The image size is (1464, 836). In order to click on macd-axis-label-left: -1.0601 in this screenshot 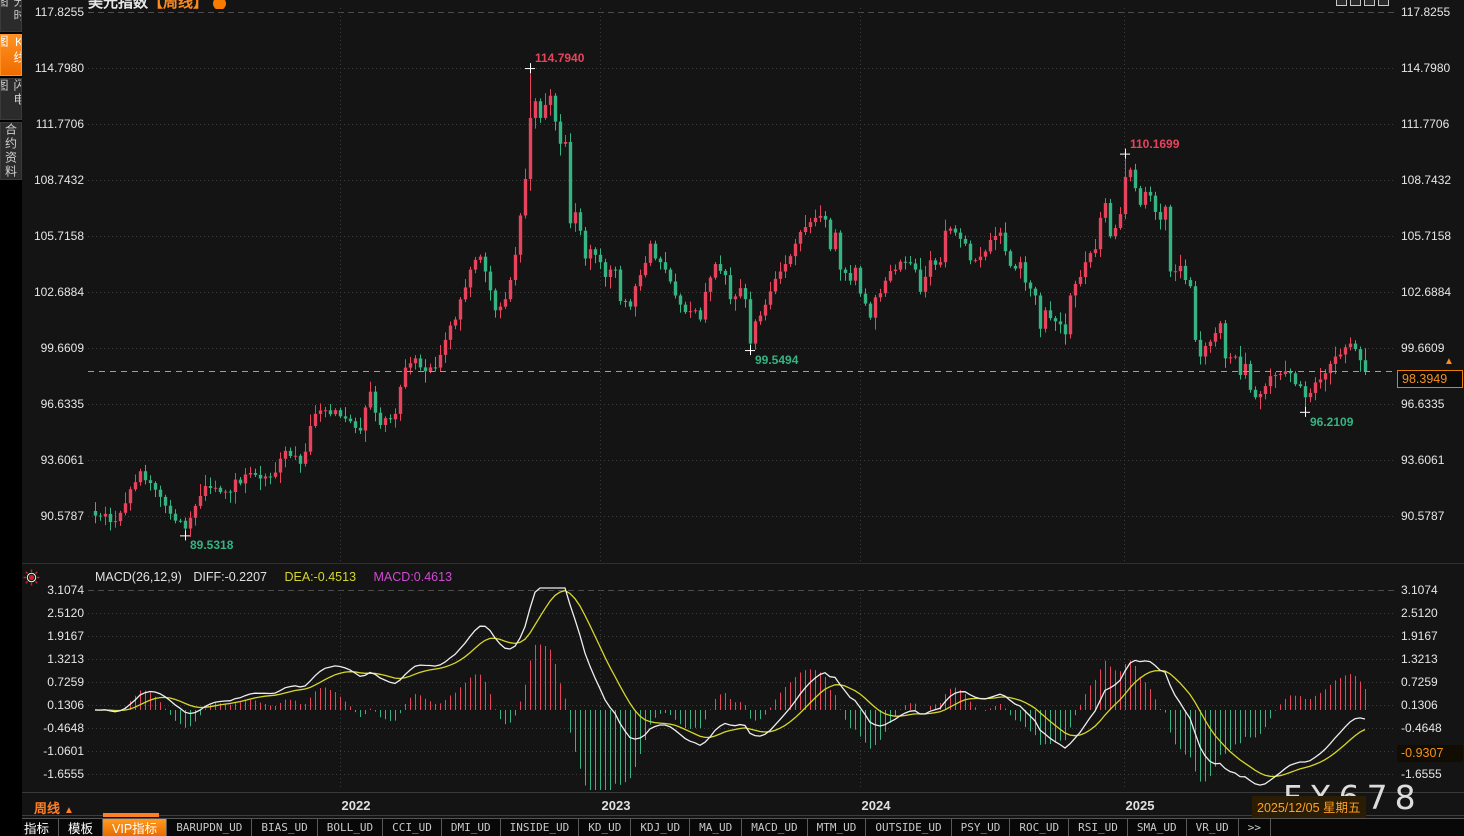, I will do `click(63, 751)`.